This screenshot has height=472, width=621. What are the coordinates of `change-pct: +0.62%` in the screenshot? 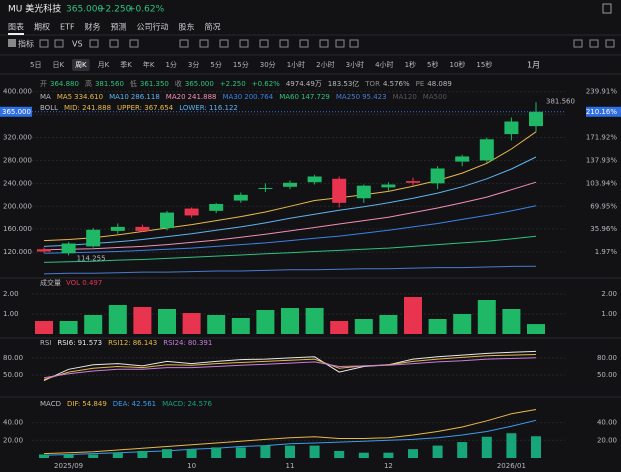 It's located at (146, 10).